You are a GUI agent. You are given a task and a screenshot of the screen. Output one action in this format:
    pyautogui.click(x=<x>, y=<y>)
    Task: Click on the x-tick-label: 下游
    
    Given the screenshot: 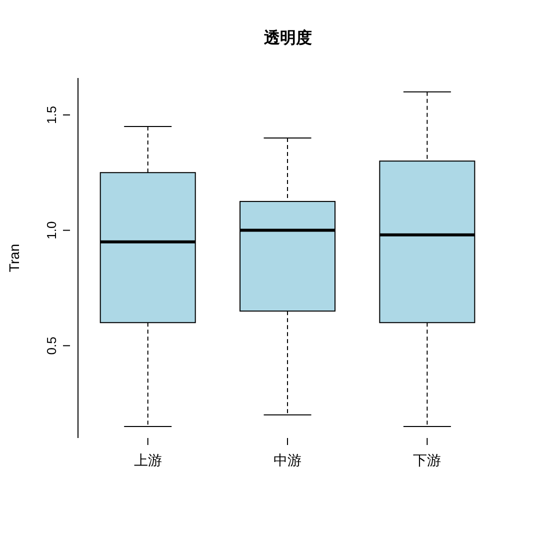 What is the action you would take?
    pyautogui.click(x=427, y=460)
    